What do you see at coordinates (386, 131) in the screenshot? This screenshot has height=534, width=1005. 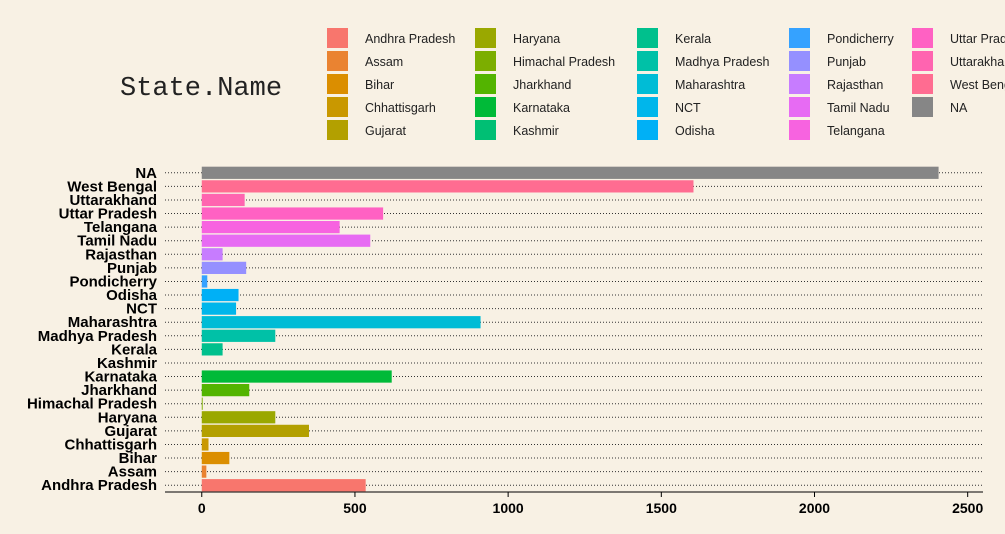 I see `legend-label: Gujarat` at bounding box center [386, 131].